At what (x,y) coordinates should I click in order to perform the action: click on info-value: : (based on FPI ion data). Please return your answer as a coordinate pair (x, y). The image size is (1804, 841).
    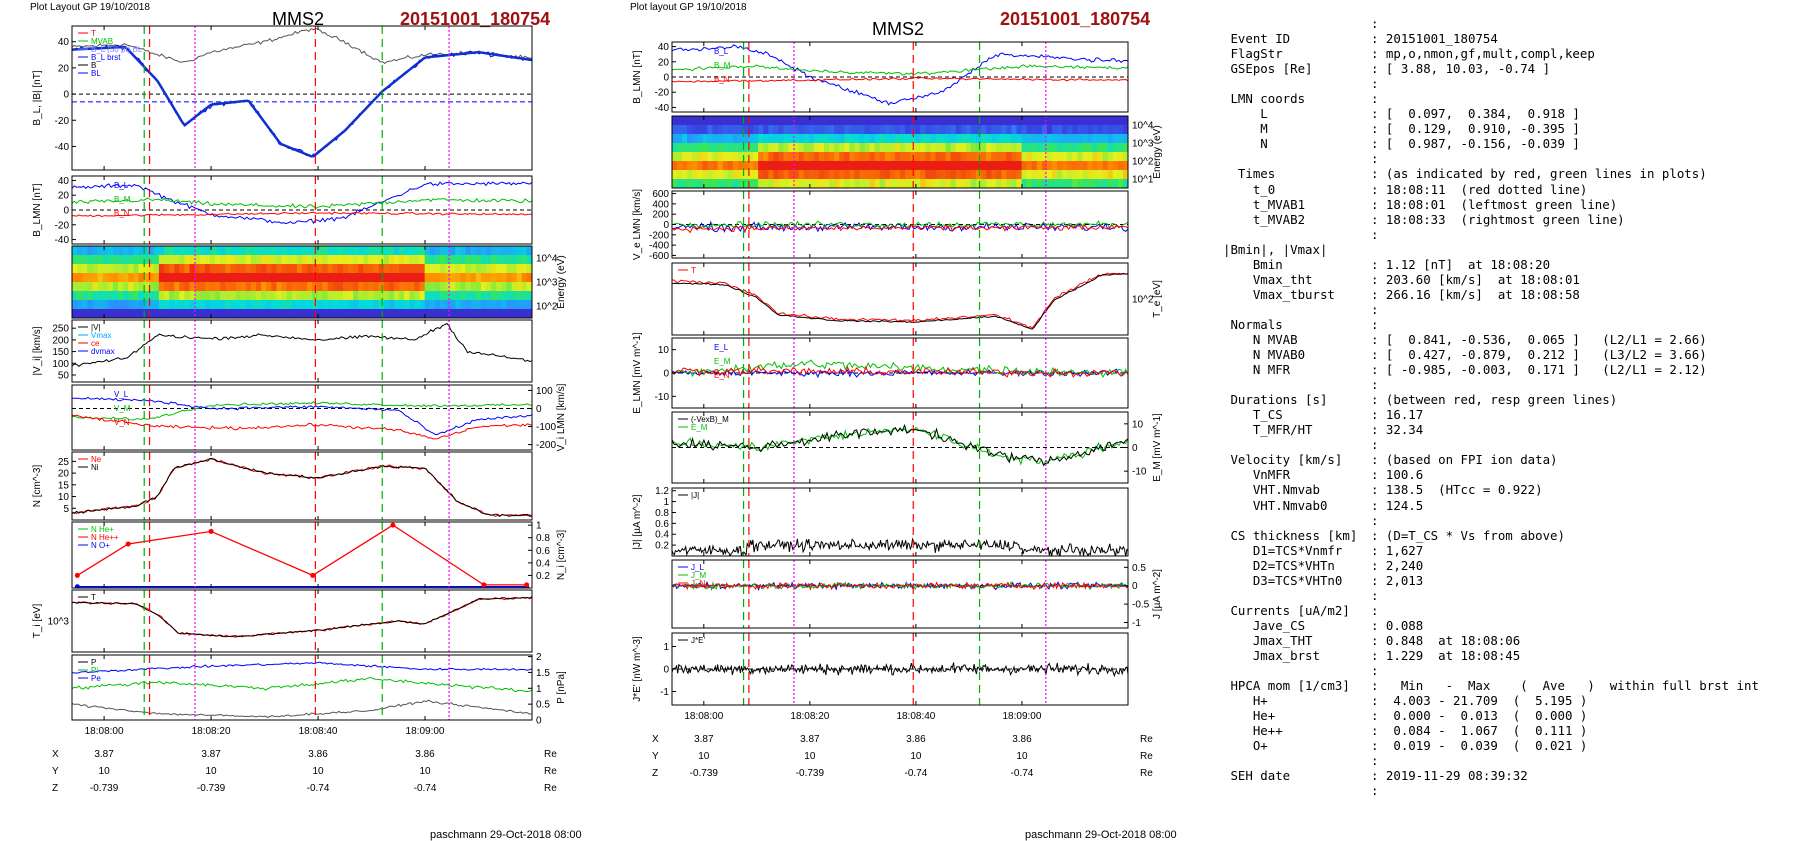
    Looking at the image, I should click on (1464, 460).